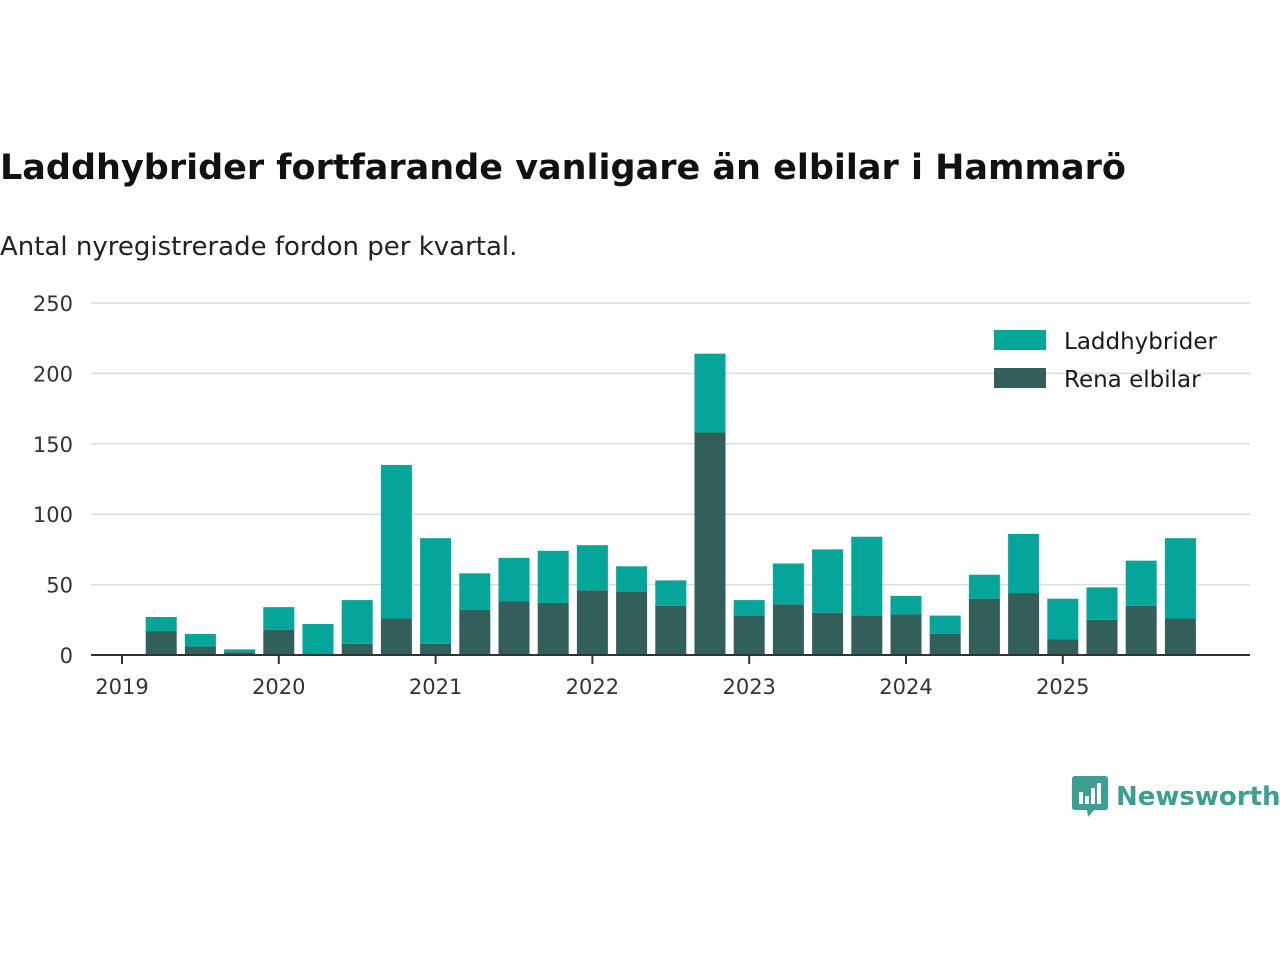 The width and height of the screenshot is (1280, 960). What do you see at coordinates (279, 642) in the screenshot?
I see `bar-rena-elbilar-2020-Q1` at bounding box center [279, 642].